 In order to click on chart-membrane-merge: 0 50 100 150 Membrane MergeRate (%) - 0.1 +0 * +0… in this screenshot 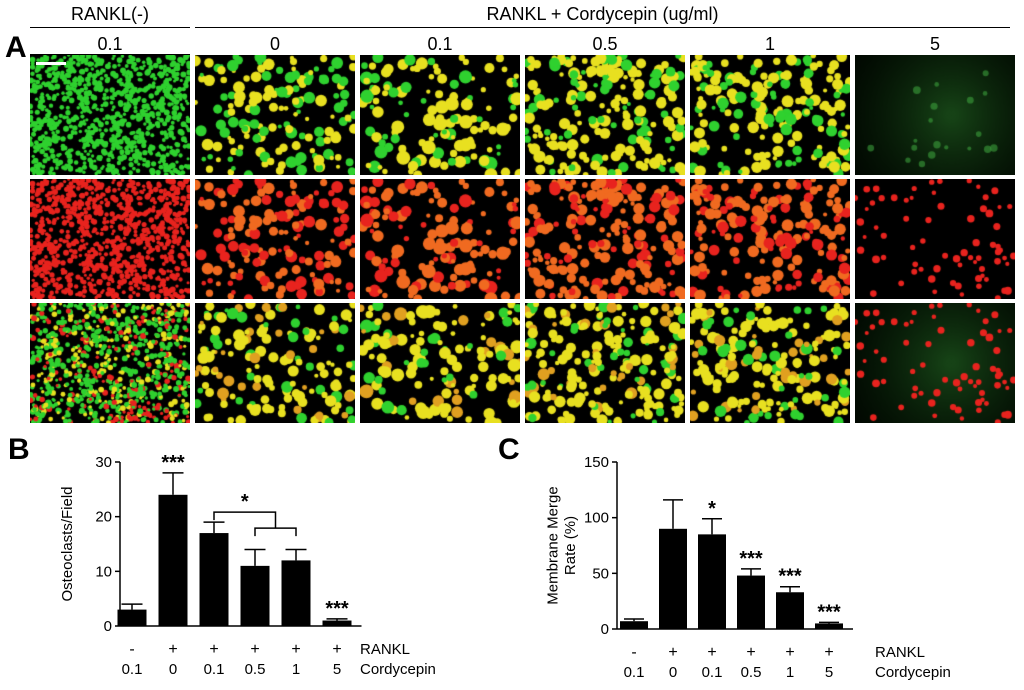, I will do `click(748, 567)`.